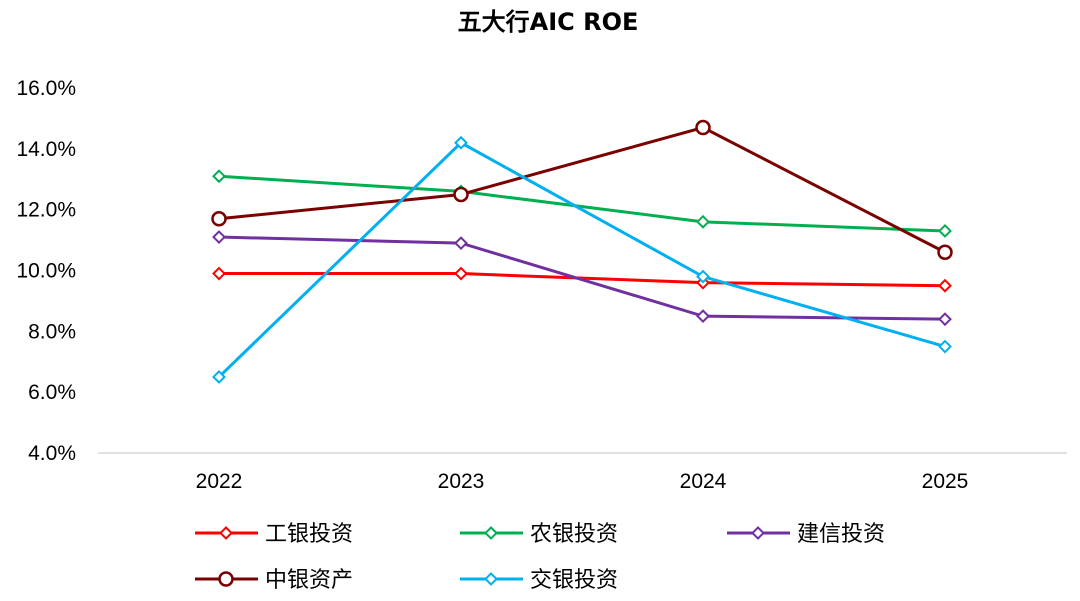 The width and height of the screenshot is (1080, 601). I want to click on chart-title: 五大行AIC ROE, so click(548, 22).